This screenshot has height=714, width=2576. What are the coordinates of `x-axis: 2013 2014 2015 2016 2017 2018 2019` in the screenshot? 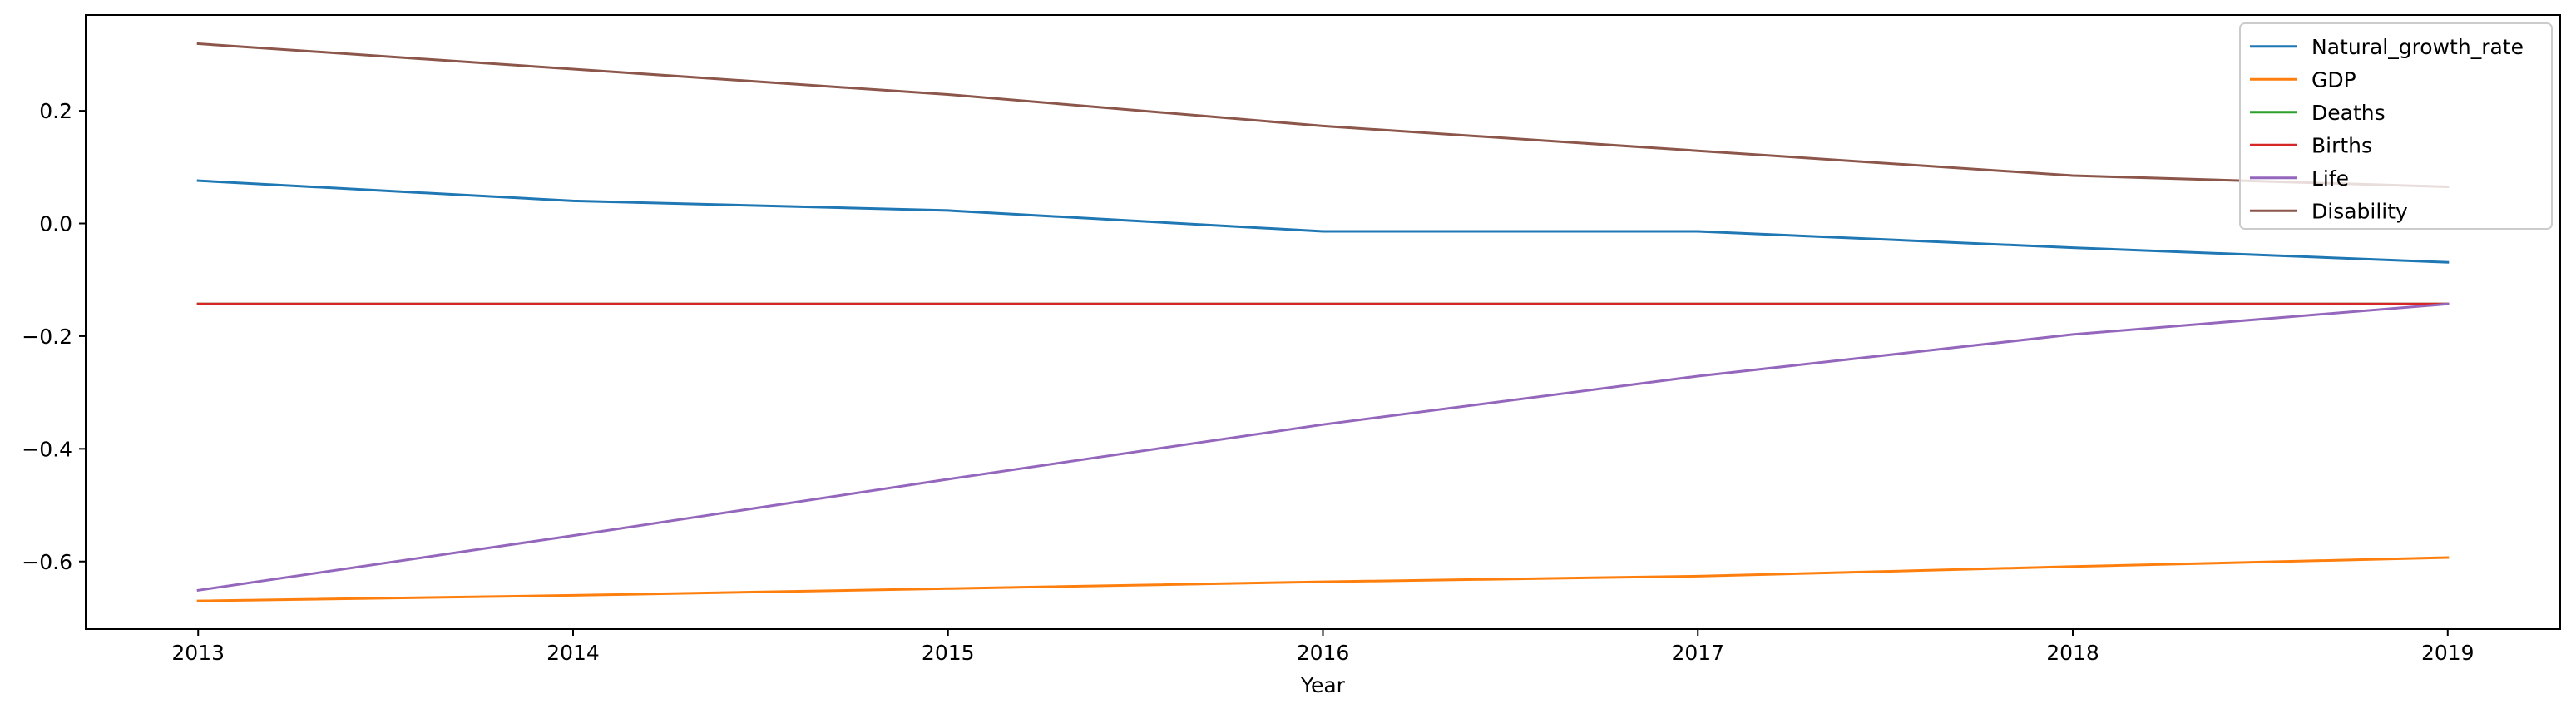 It's located at (1323, 647).